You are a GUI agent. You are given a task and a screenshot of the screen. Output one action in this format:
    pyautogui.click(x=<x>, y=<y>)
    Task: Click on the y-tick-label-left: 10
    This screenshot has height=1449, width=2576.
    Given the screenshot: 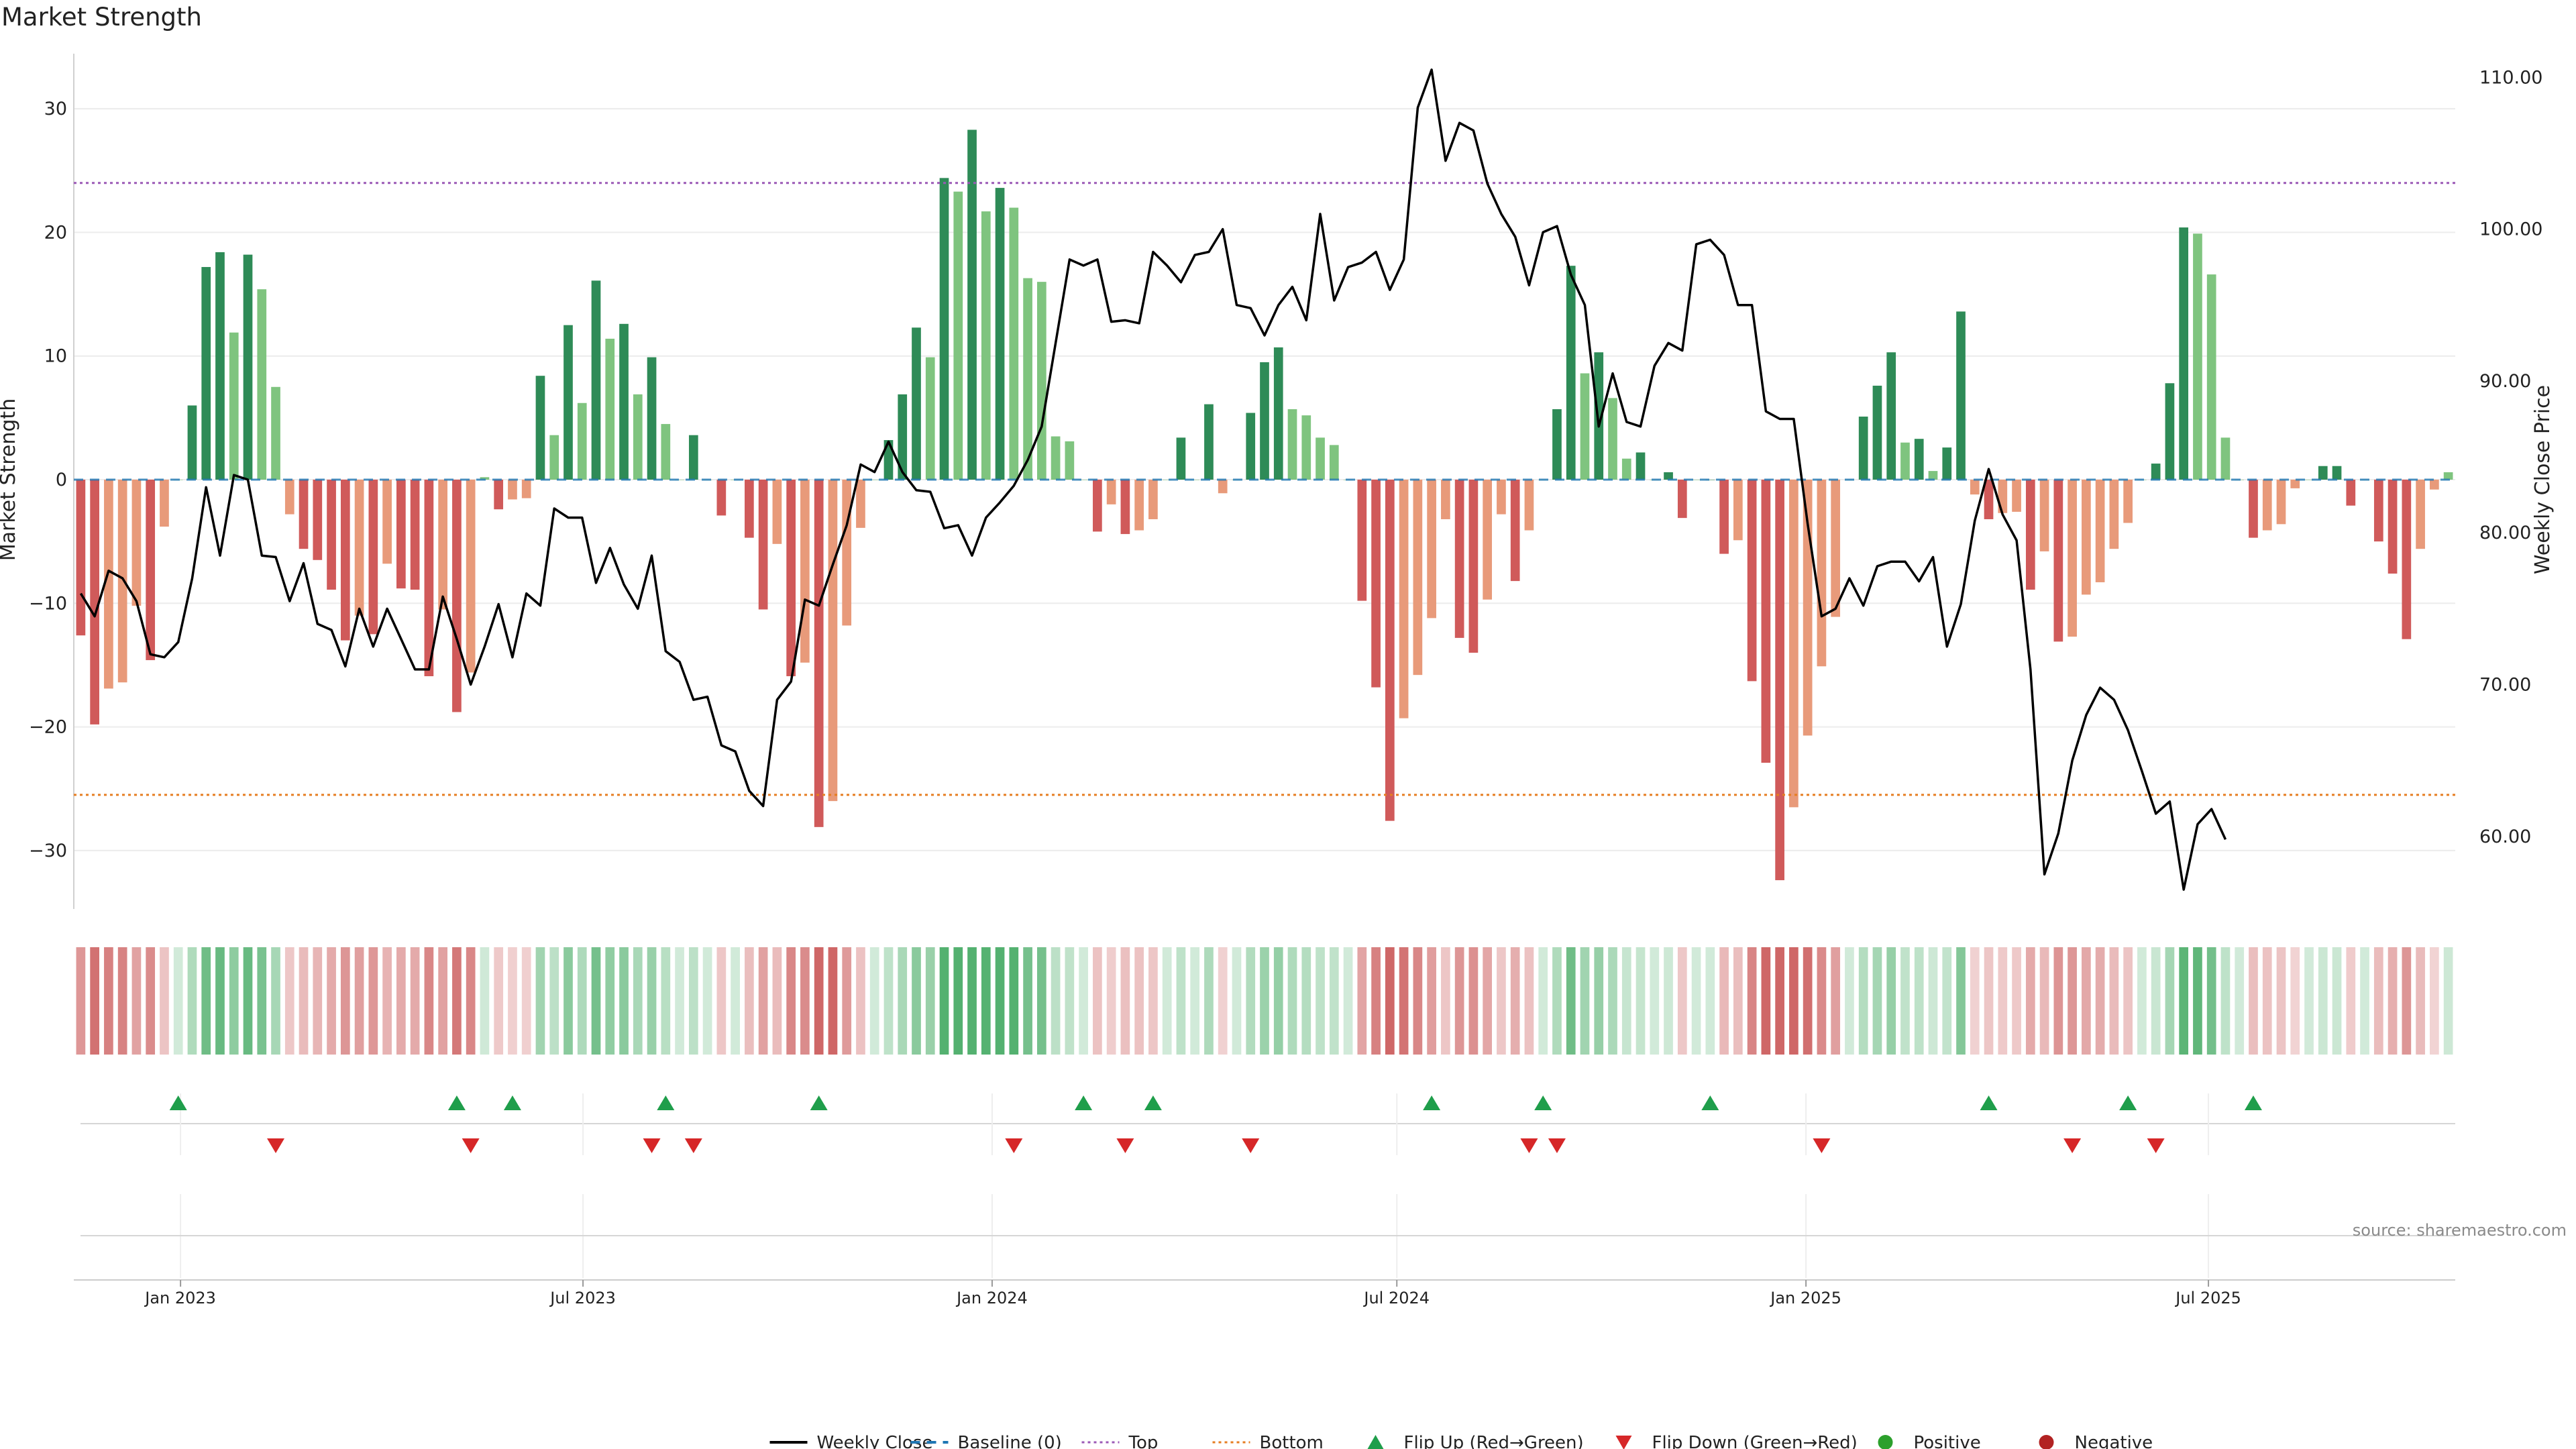 What is the action you would take?
    pyautogui.click(x=55, y=356)
    